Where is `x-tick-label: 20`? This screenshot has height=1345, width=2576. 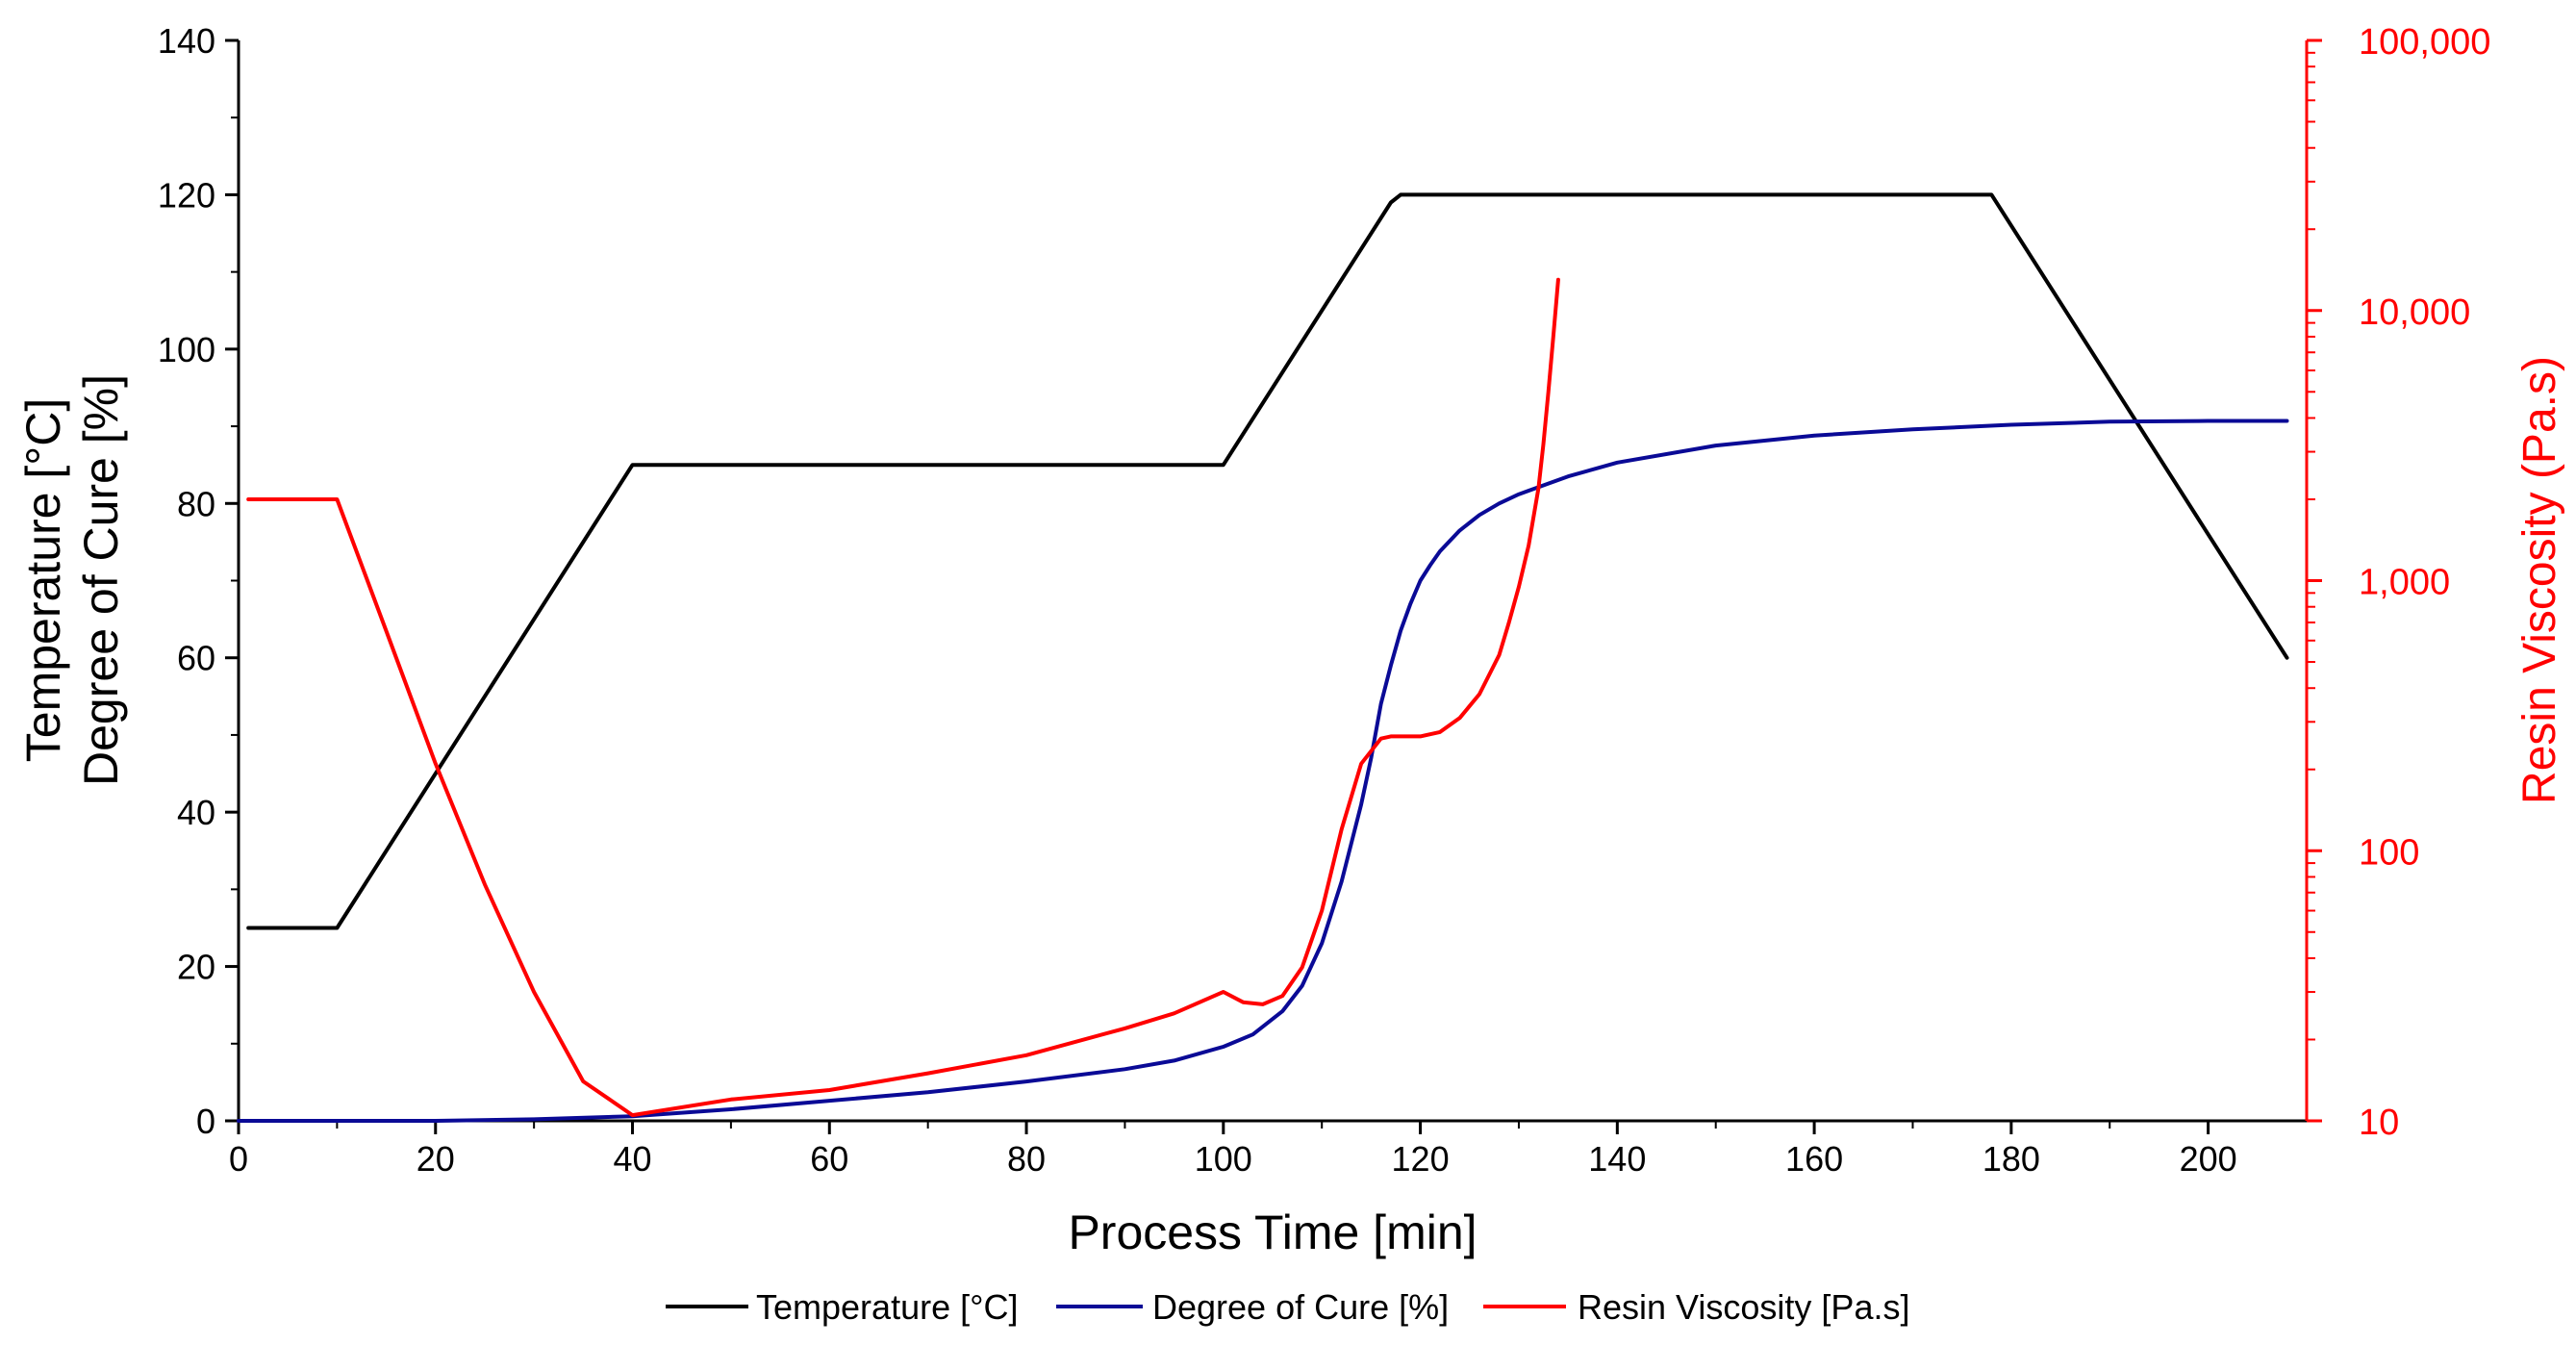 x-tick-label: 20 is located at coordinates (436, 1159).